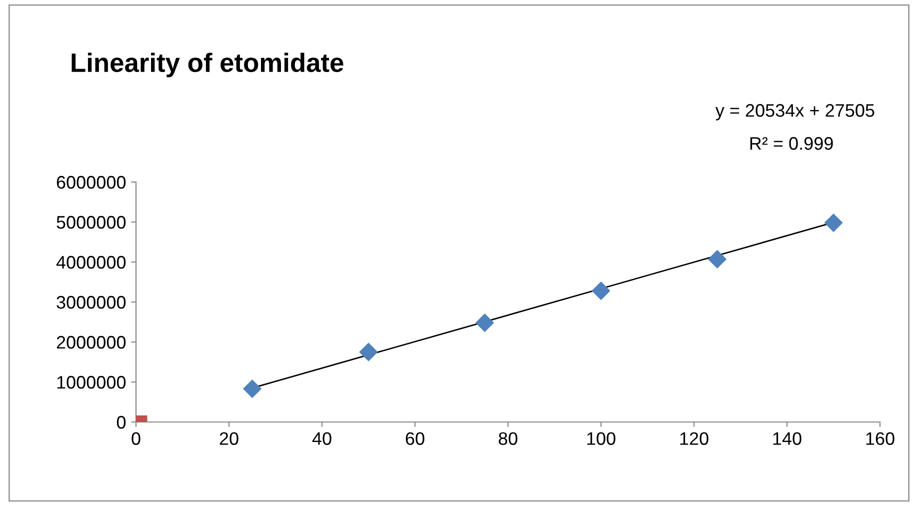  What do you see at coordinates (694, 438) in the screenshot?
I see `x-tick-label: 120` at bounding box center [694, 438].